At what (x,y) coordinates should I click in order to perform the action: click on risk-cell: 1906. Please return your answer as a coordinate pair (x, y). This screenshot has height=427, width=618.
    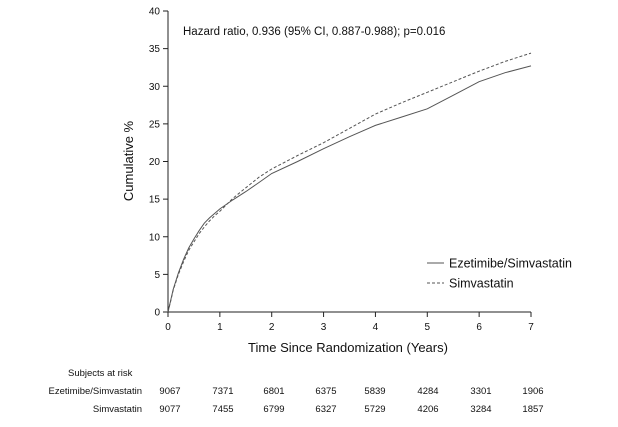
    Looking at the image, I should click on (532, 391).